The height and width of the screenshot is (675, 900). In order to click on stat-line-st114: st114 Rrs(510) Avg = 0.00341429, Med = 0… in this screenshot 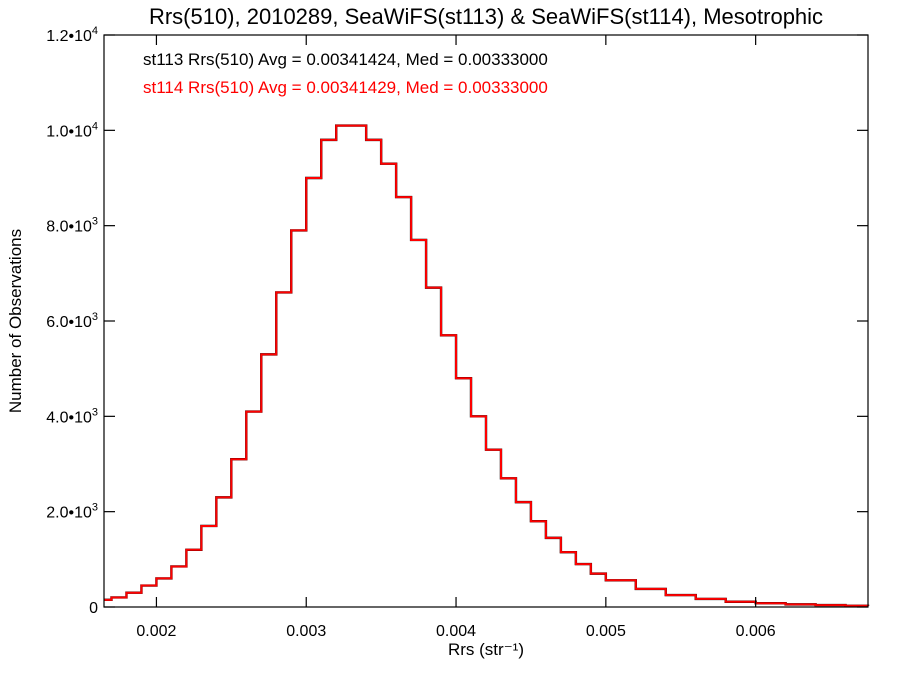, I will do `click(345, 87)`.